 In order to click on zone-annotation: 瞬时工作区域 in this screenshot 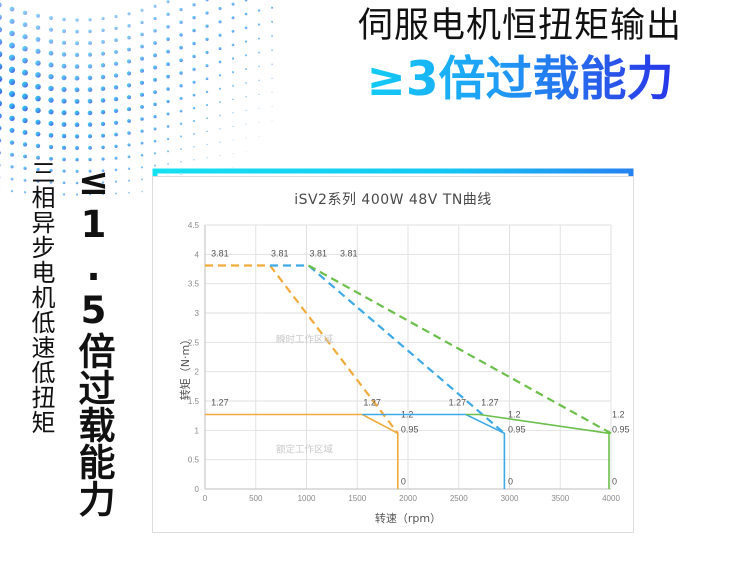, I will do `click(305, 339)`.